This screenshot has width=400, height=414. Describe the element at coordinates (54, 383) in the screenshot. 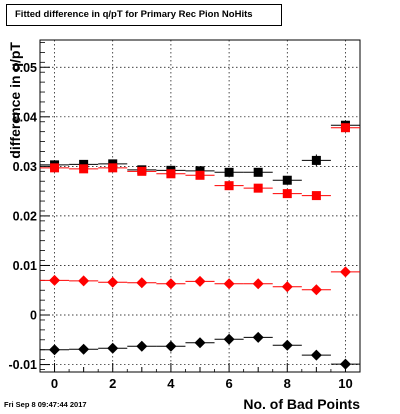

I see `x-tick-label: 0` at that location.